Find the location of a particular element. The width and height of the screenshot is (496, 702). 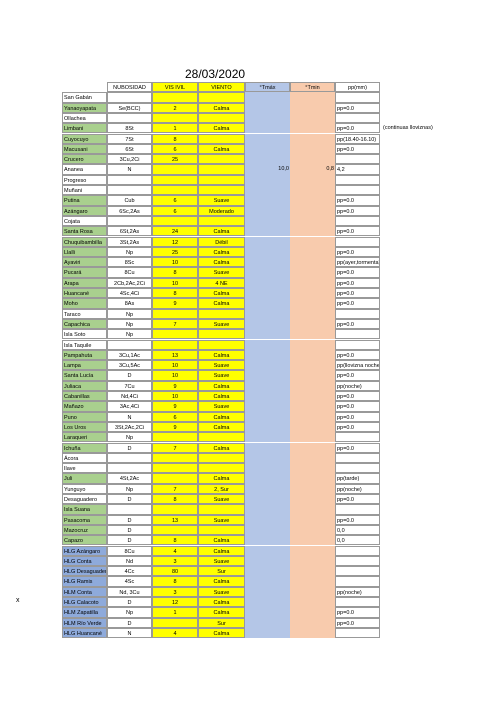

cell: N is located at coordinates (129, 633).